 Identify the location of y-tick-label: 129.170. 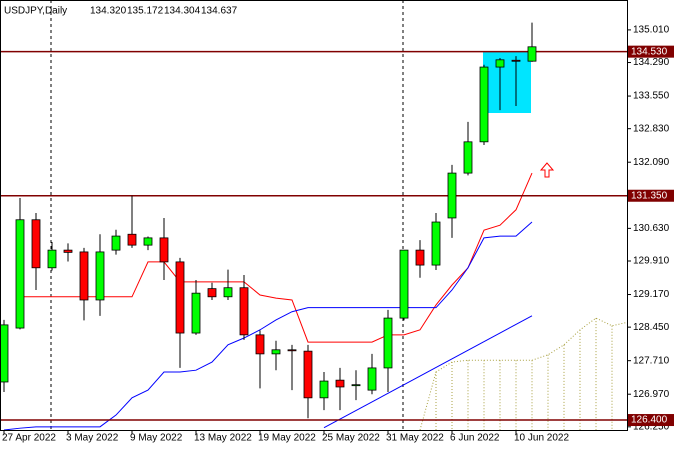
(651, 294).